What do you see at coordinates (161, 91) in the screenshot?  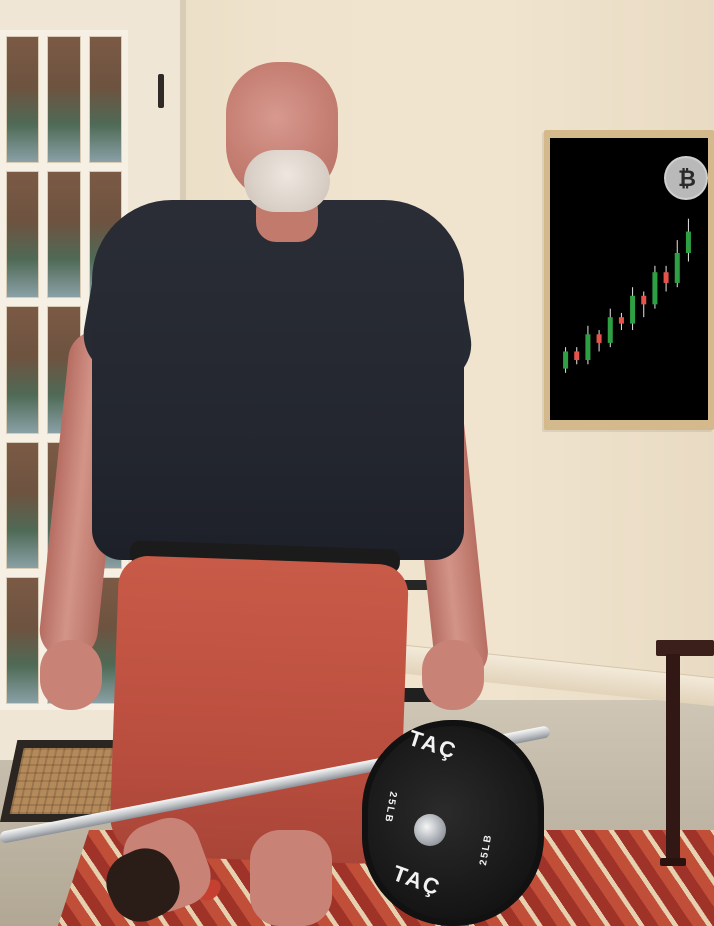 I see `door-hinge` at bounding box center [161, 91].